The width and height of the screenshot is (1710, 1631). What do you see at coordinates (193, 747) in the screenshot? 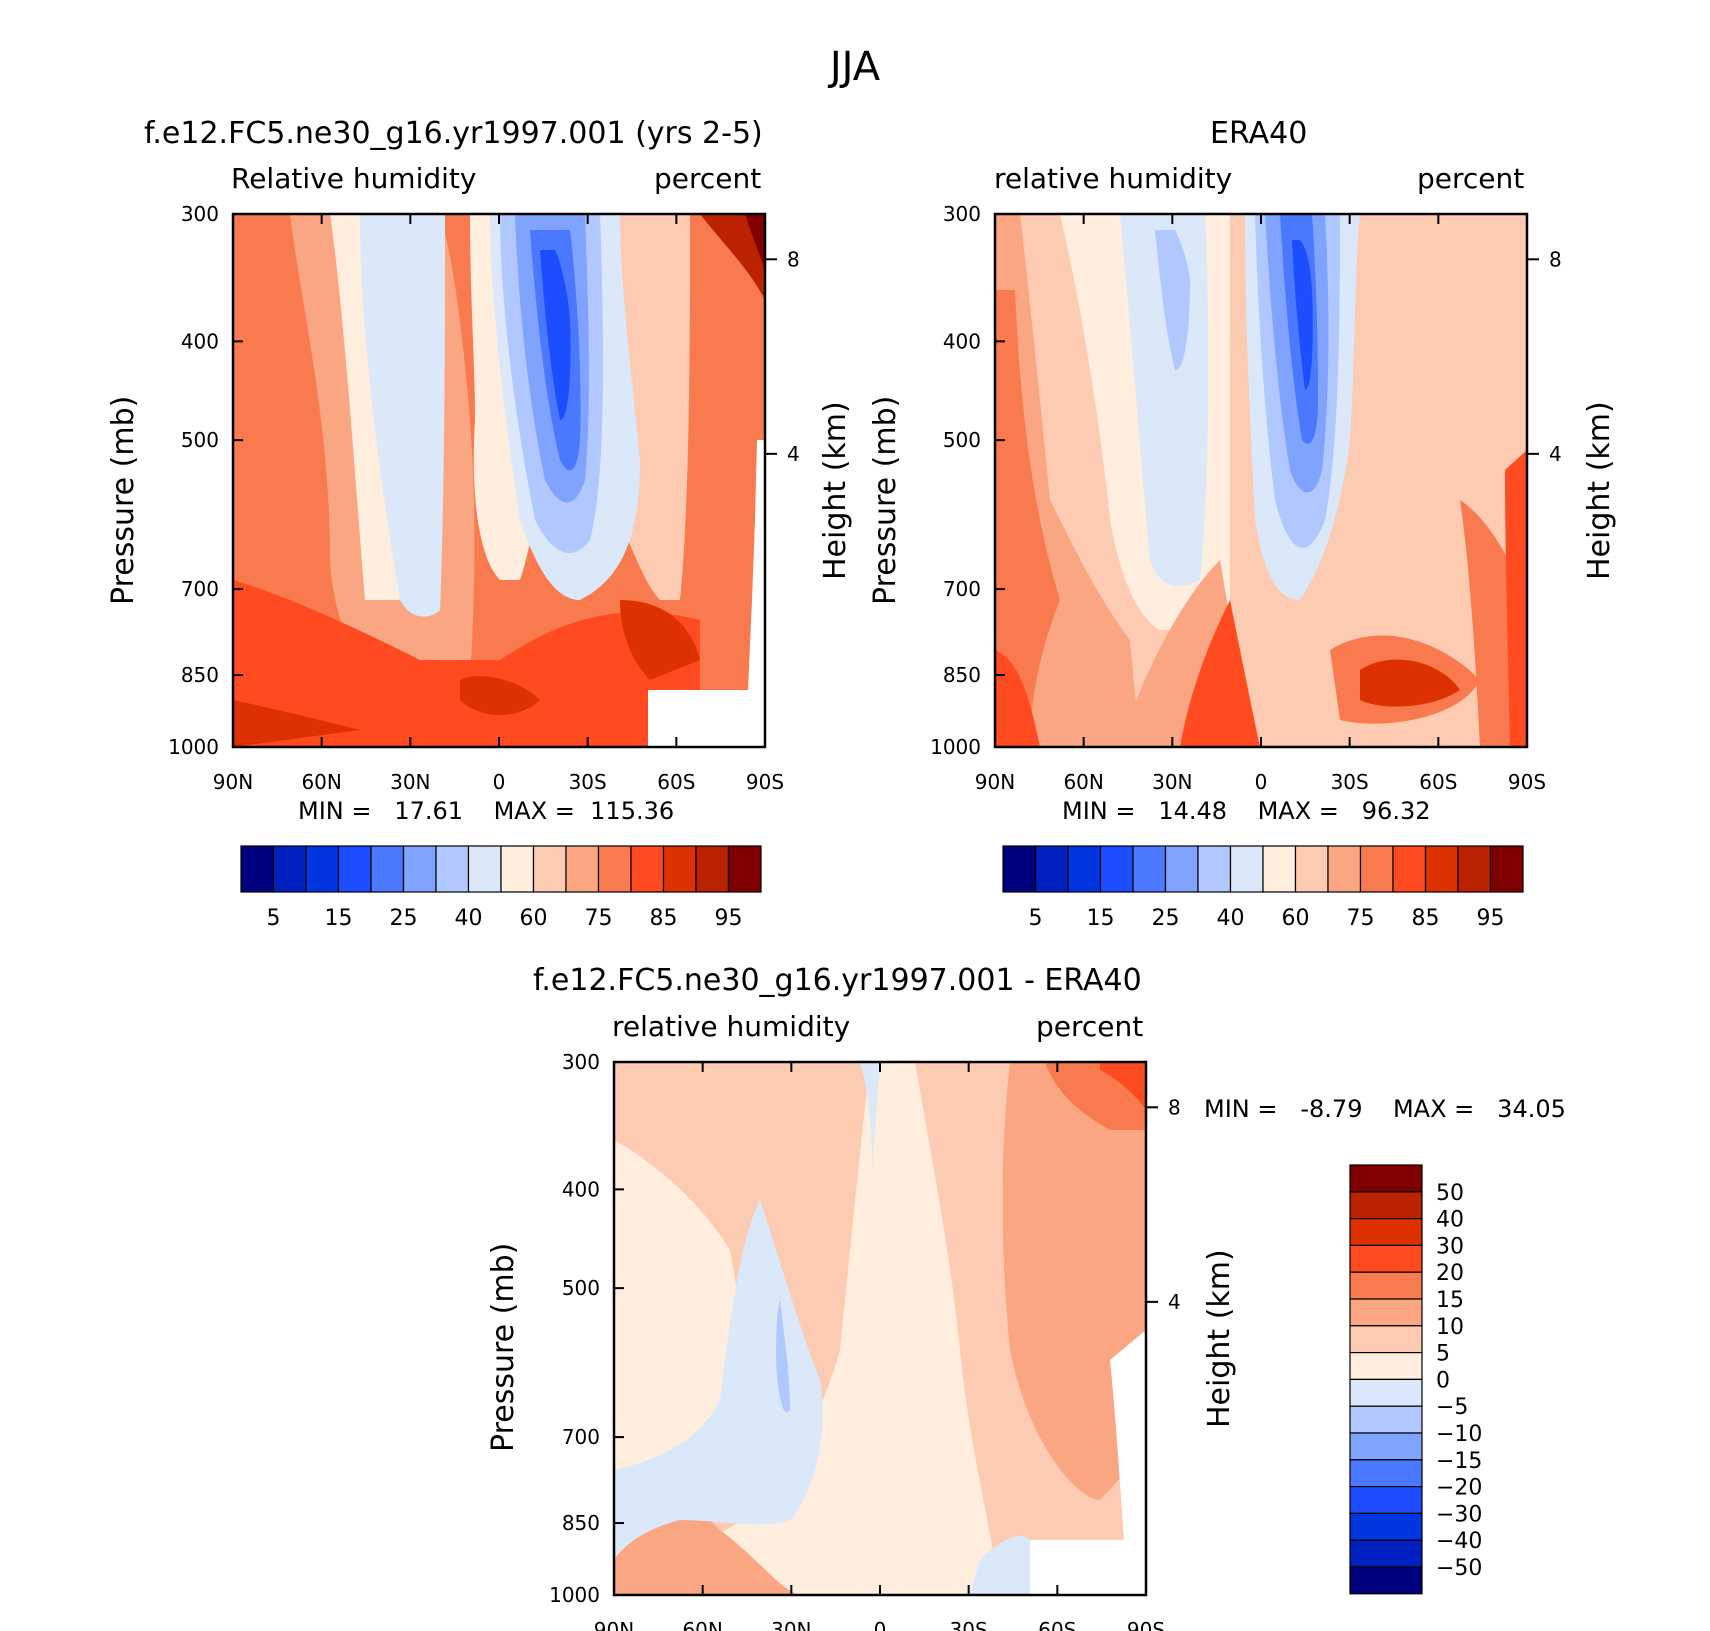
I see `y-tick-label: 1000` at bounding box center [193, 747].